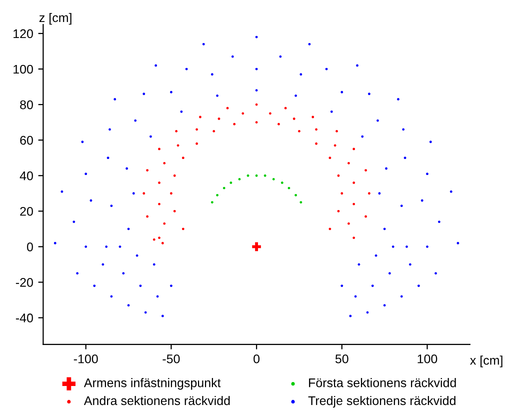 The height and width of the screenshot is (410, 508). What do you see at coordinates (24, 282) in the screenshot?
I see `y-tick-label: -20` at bounding box center [24, 282].